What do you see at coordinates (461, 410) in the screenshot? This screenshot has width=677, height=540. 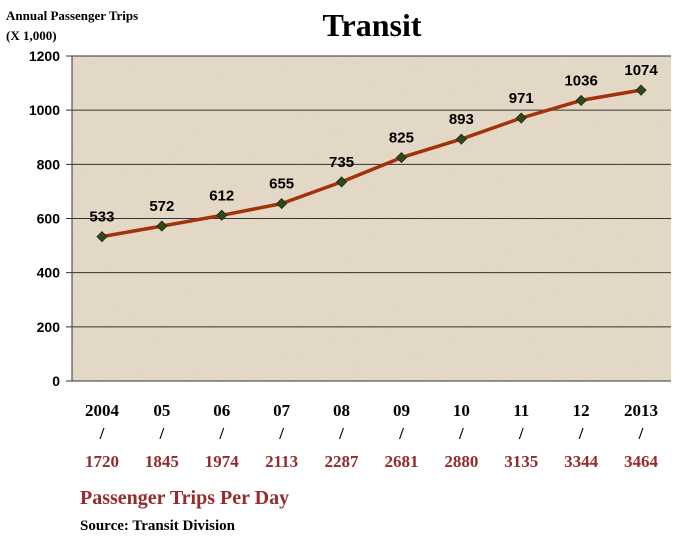 I see `x-tick-label: 10` at bounding box center [461, 410].